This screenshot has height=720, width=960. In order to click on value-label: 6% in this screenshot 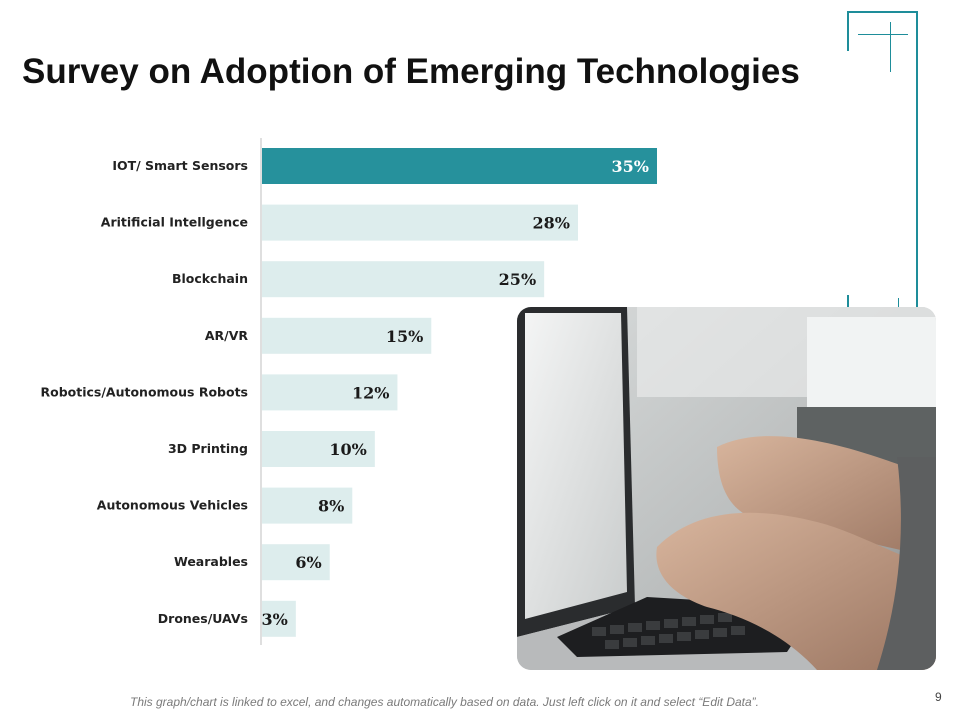, I will do `click(308, 562)`.